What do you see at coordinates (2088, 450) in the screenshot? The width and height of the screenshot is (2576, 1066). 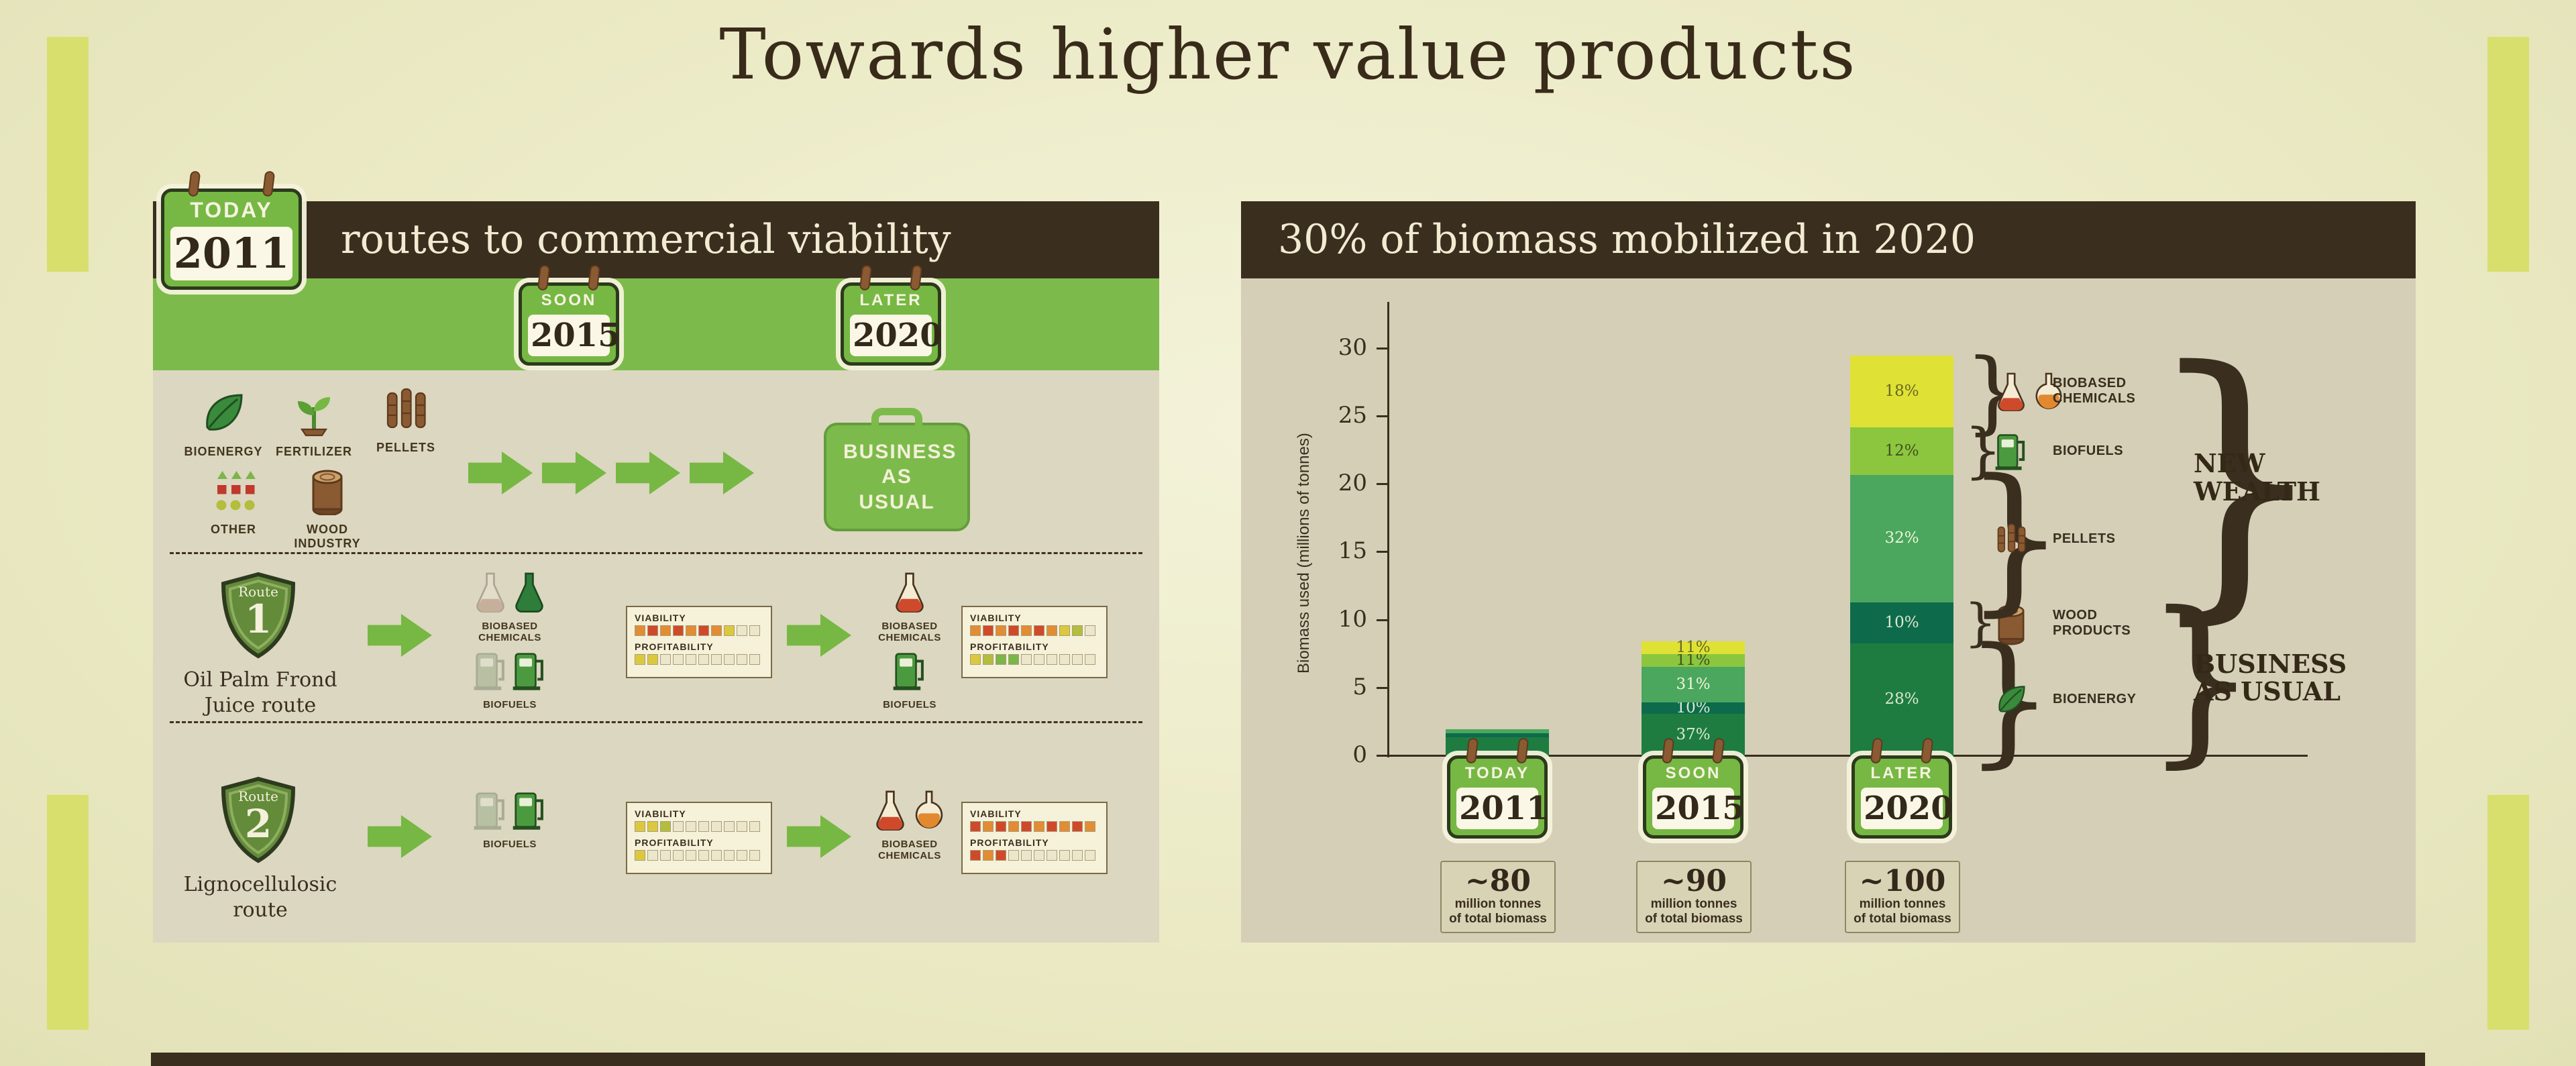 I see `legend-label: BIOFUELS` at bounding box center [2088, 450].